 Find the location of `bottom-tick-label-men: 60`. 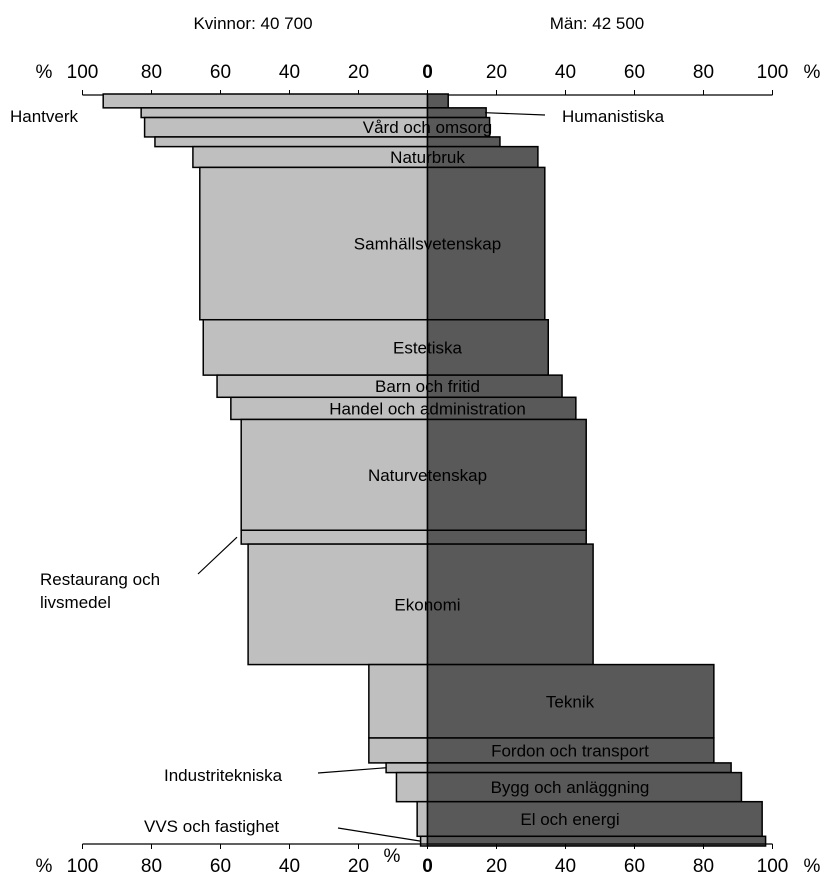

bottom-tick-label-men: 60 is located at coordinates (634, 866).